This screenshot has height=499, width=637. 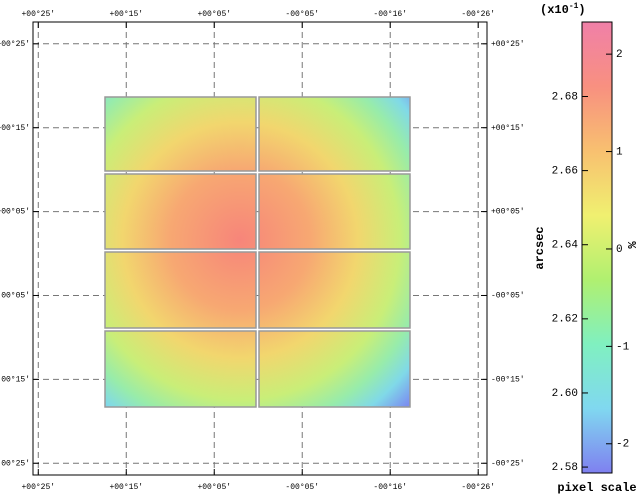 What do you see at coordinates (622, 445) in the screenshot?
I see `colorbar-tick-label: -2` at bounding box center [622, 445].